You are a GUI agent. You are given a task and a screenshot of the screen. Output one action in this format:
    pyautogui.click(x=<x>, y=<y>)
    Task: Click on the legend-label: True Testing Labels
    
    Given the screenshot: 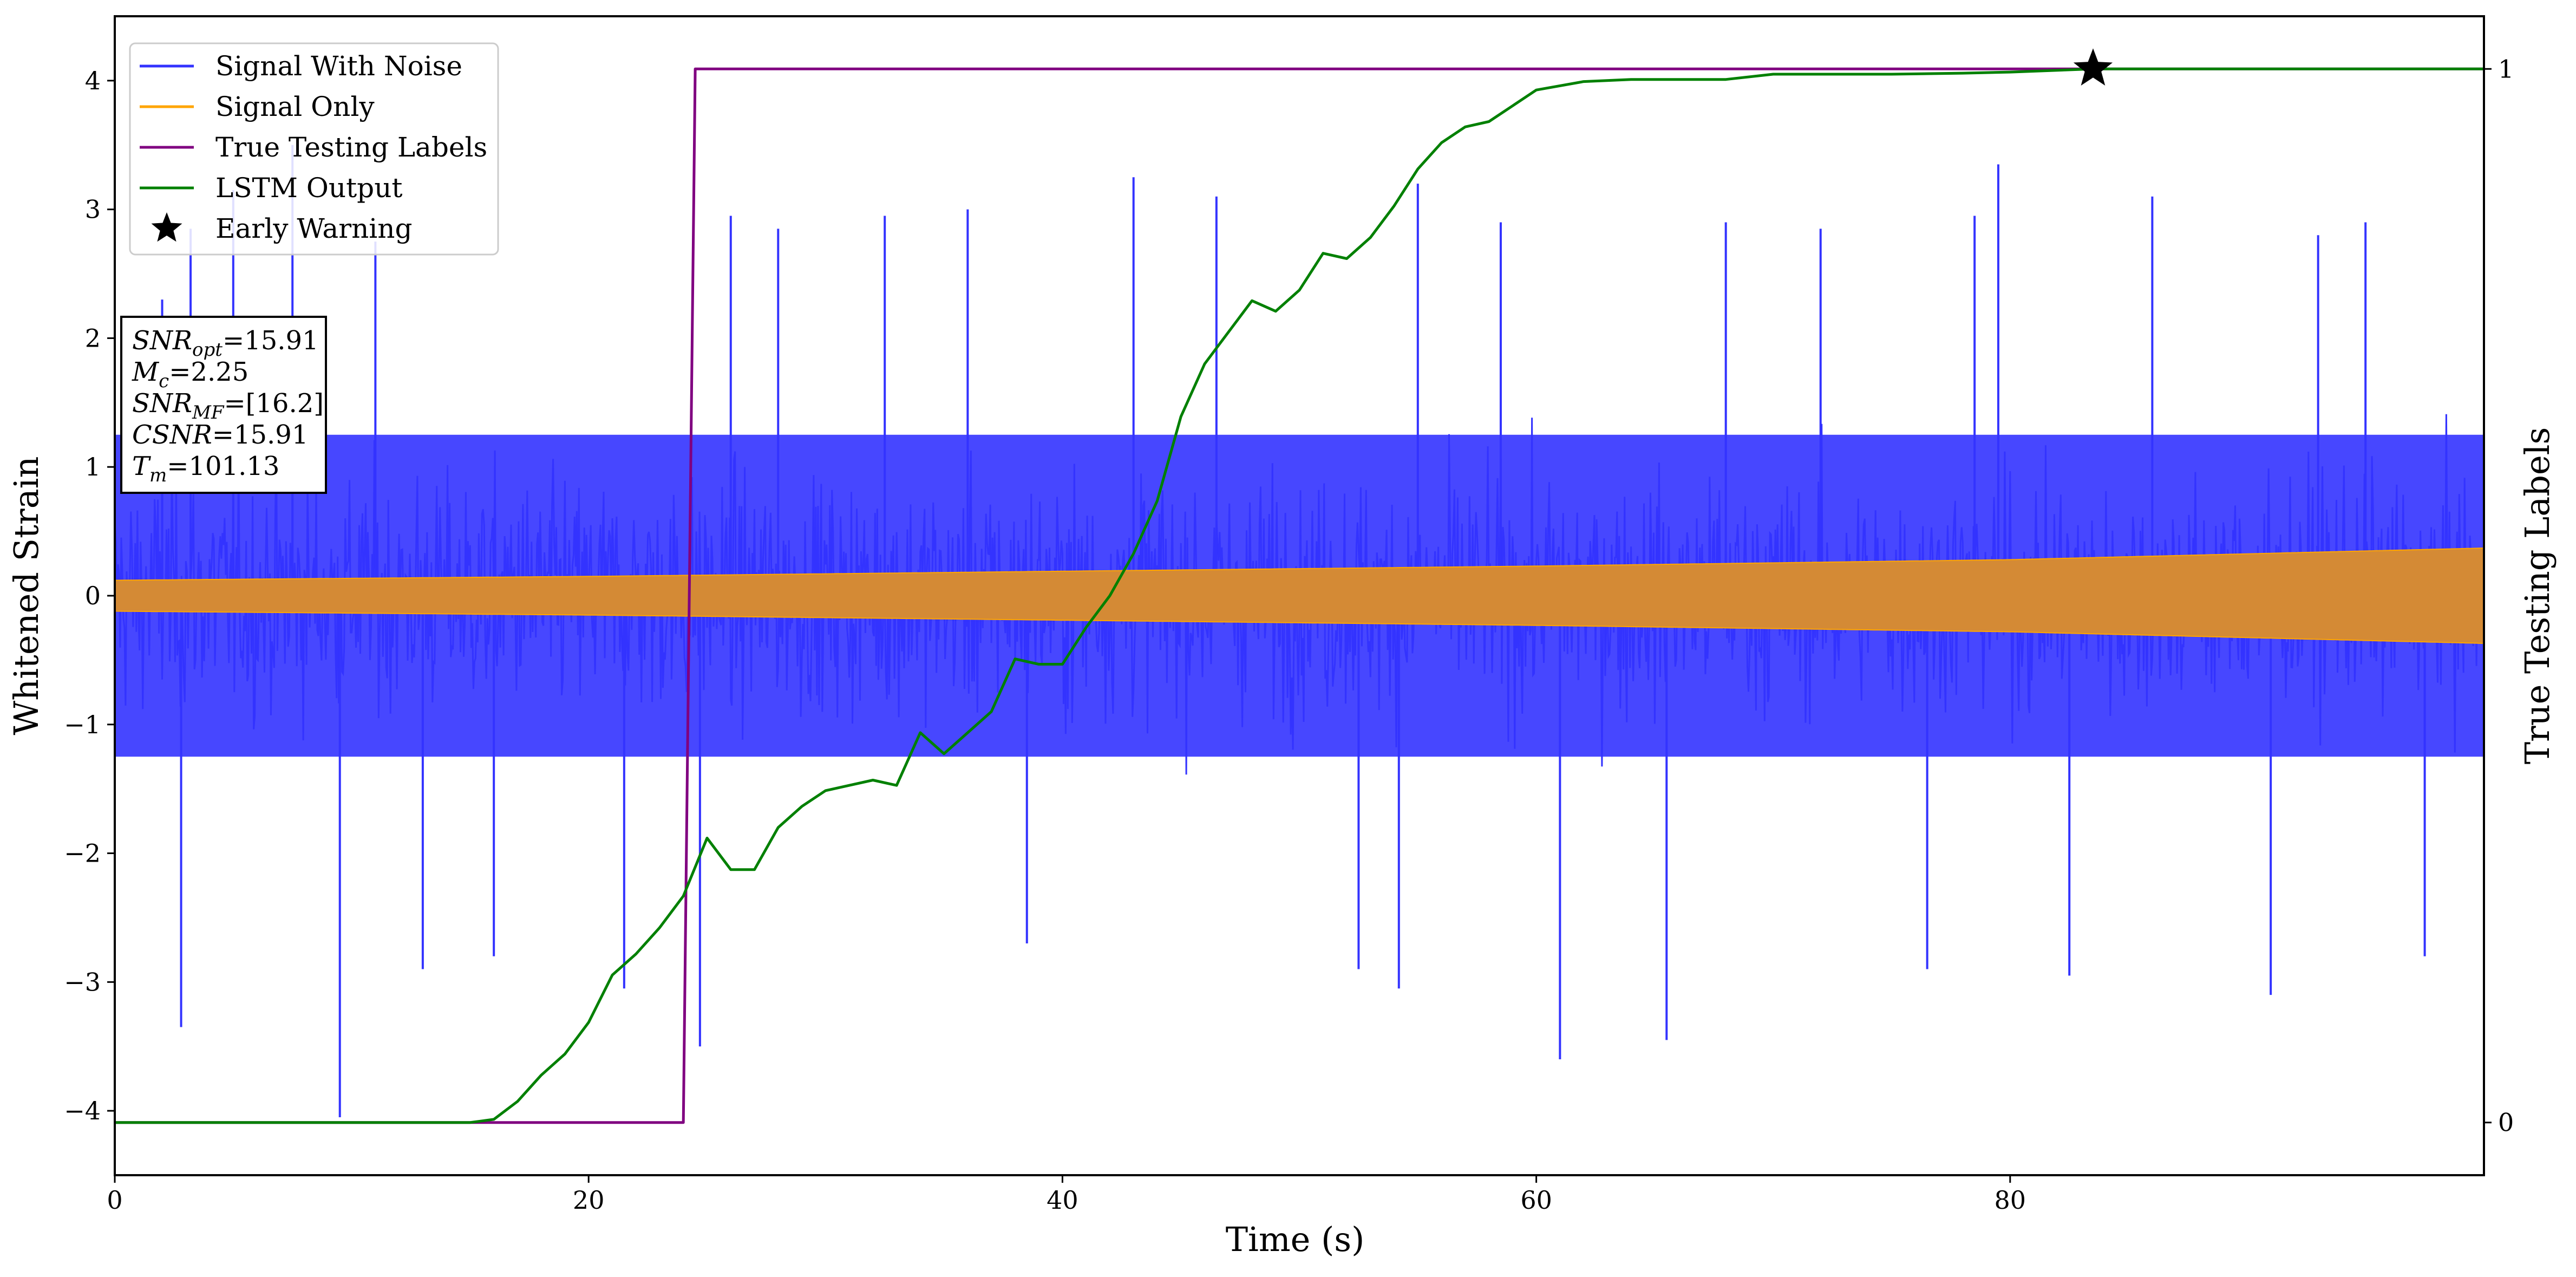 What is the action you would take?
    pyautogui.click(x=351, y=147)
    